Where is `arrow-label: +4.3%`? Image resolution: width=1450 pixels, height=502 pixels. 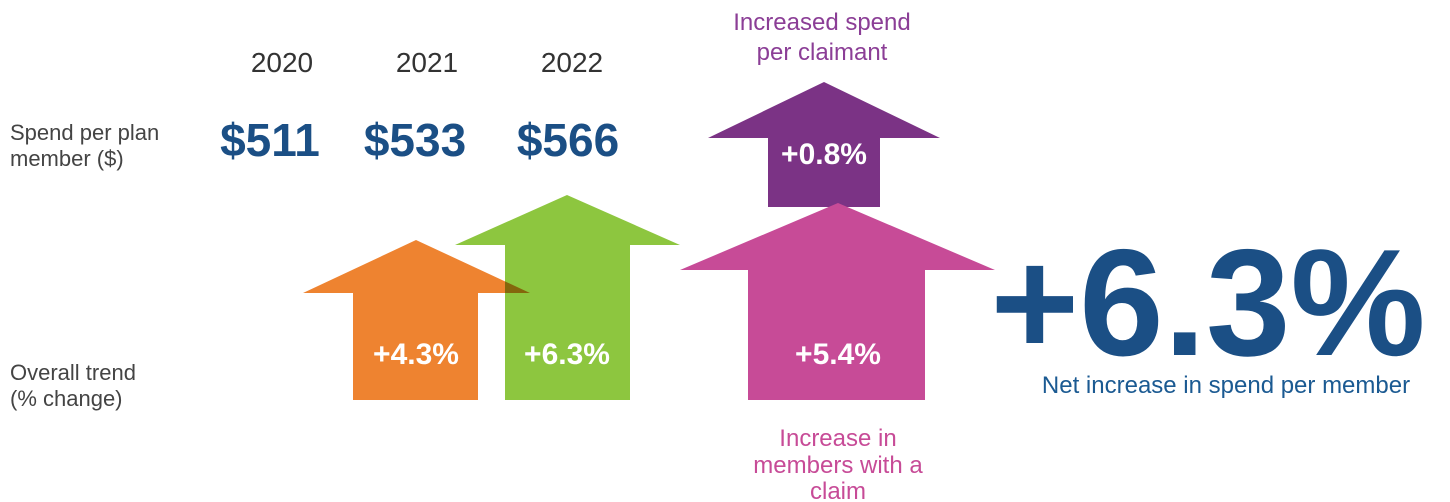
arrow-label: +4.3% is located at coordinates (416, 354).